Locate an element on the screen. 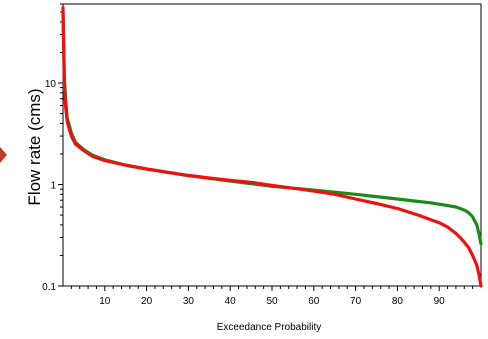 The height and width of the screenshot is (339, 488). x-tick-label: 60 is located at coordinates (314, 301).